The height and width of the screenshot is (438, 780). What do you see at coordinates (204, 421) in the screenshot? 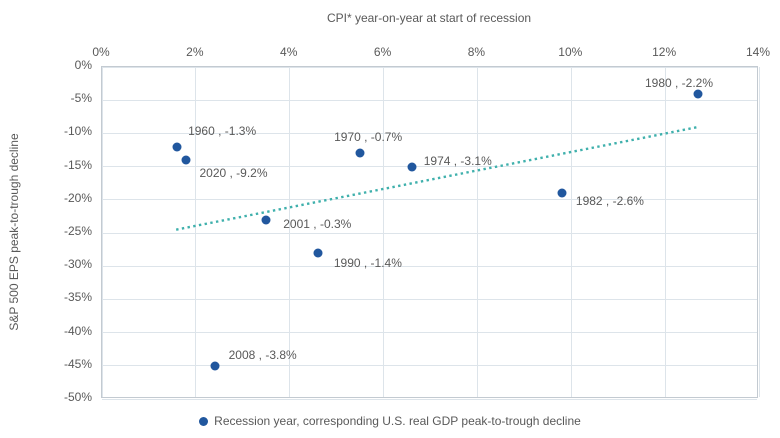
I see `legend-marker-icon` at bounding box center [204, 421].